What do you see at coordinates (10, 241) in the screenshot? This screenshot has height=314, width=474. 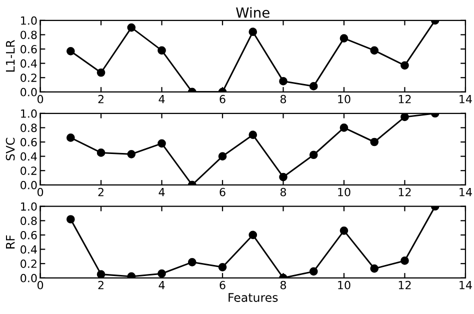 I see `y-axis-title: RF` at bounding box center [10, 241].